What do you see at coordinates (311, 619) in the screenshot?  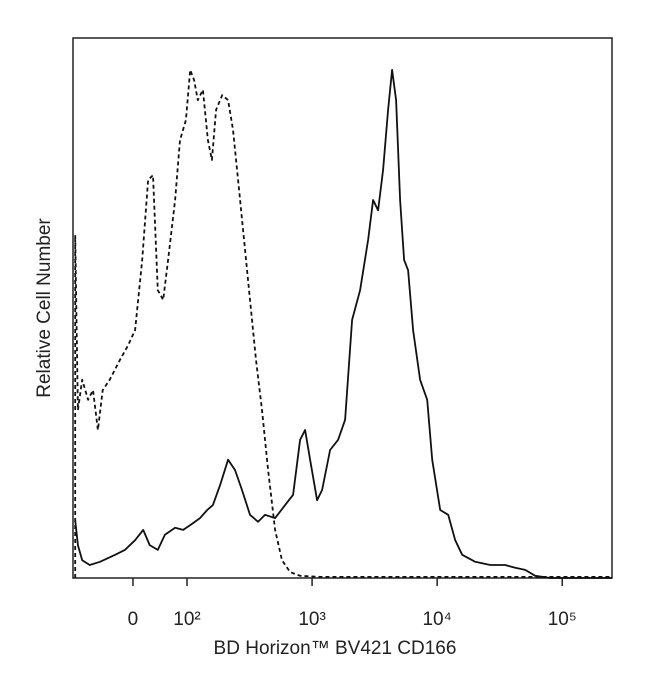 I see `x-tick-label: 10³` at bounding box center [311, 619].